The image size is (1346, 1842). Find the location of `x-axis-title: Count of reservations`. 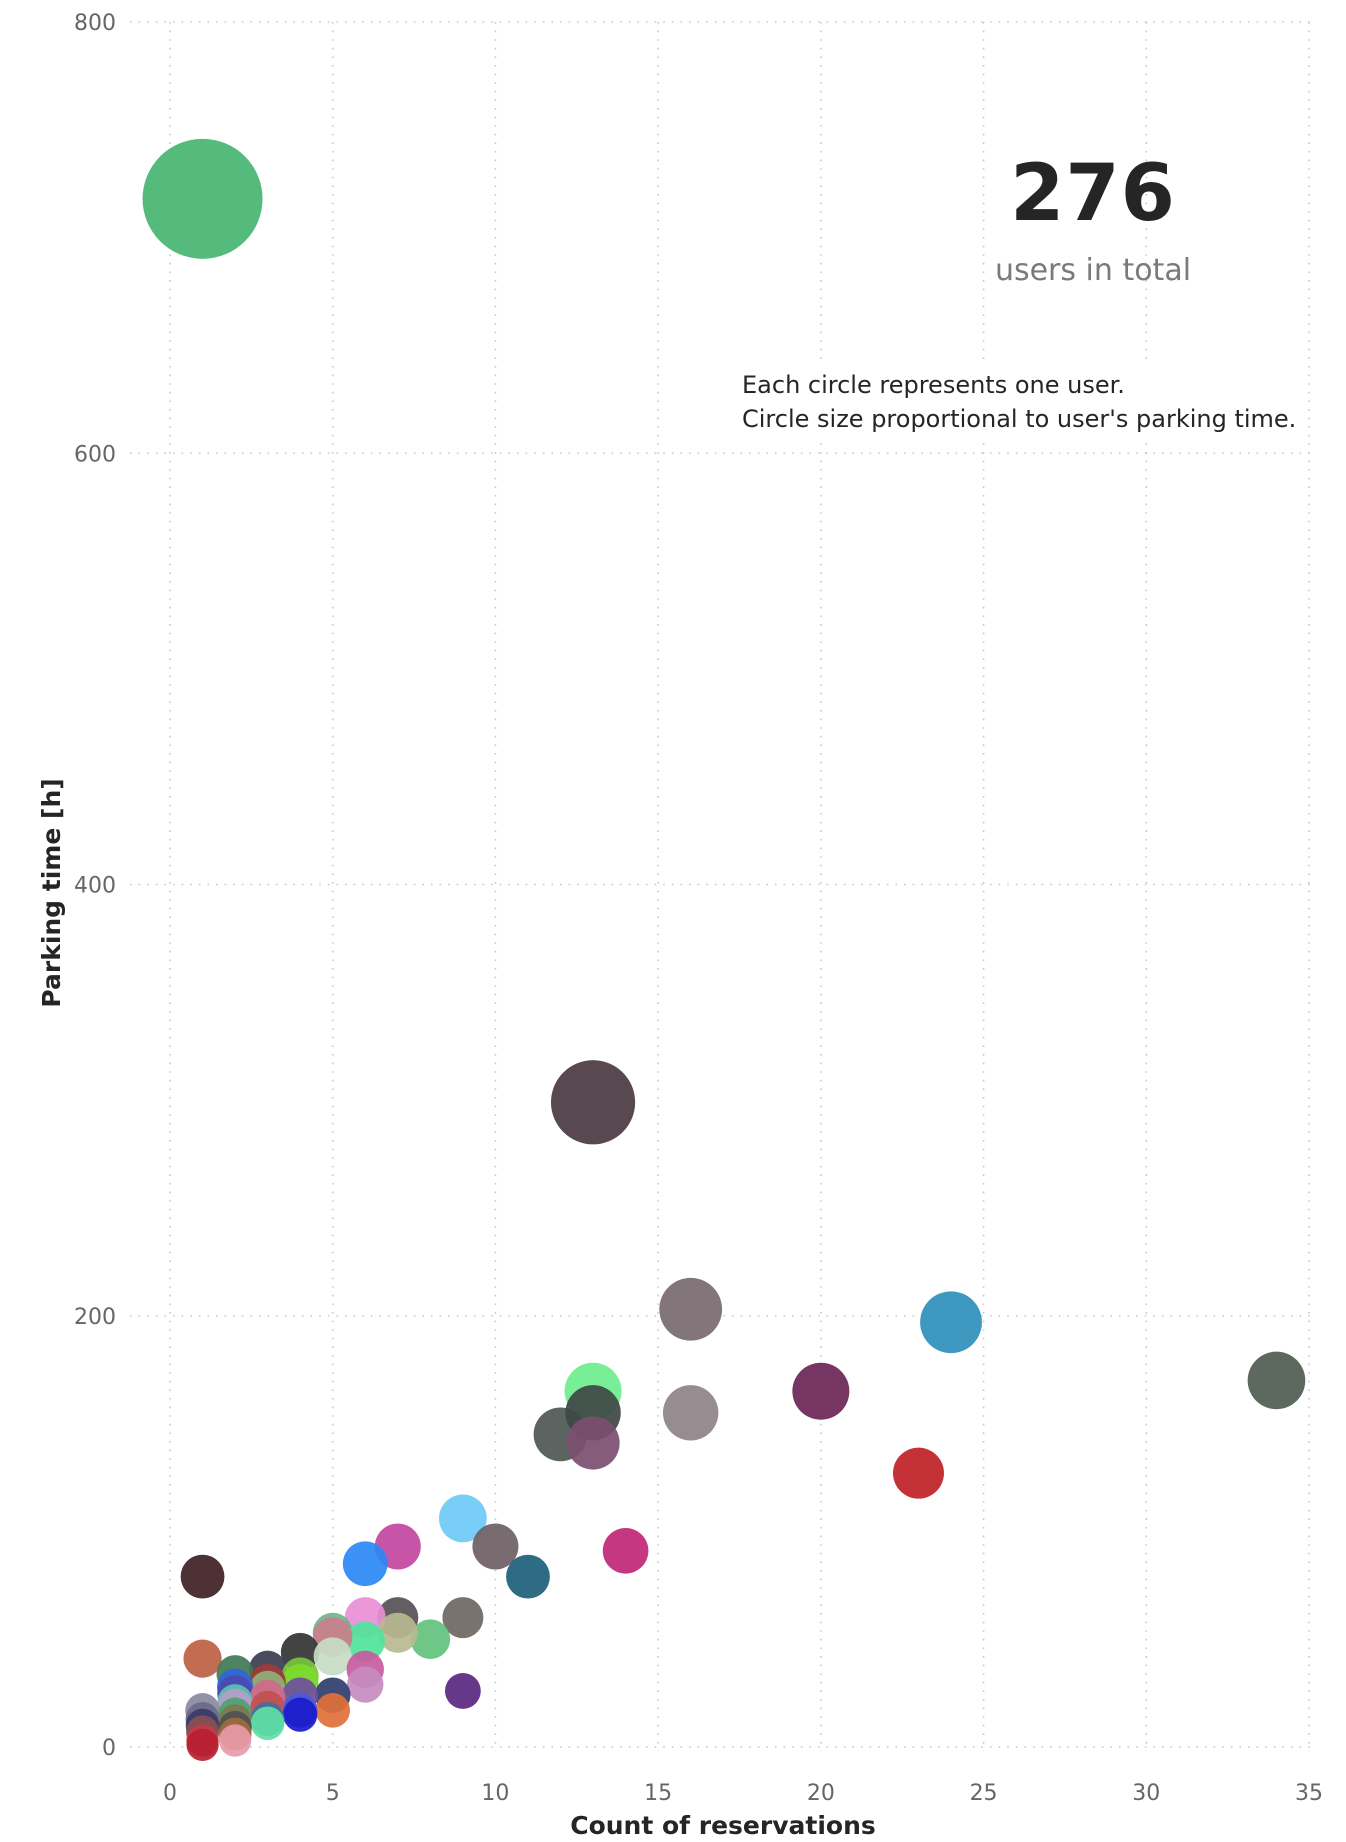

x-axis-title: Count of reservations is located at coordinates (723, 1825).